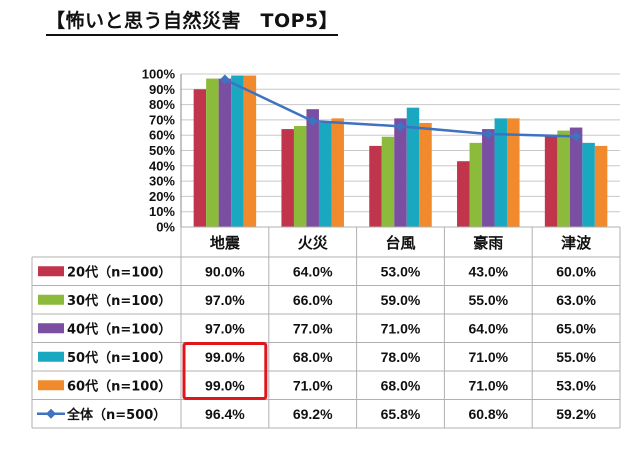  Describe the element at coordinates (162, 211) in the screenshot. I see `y-tick-label: 10%` at that location.